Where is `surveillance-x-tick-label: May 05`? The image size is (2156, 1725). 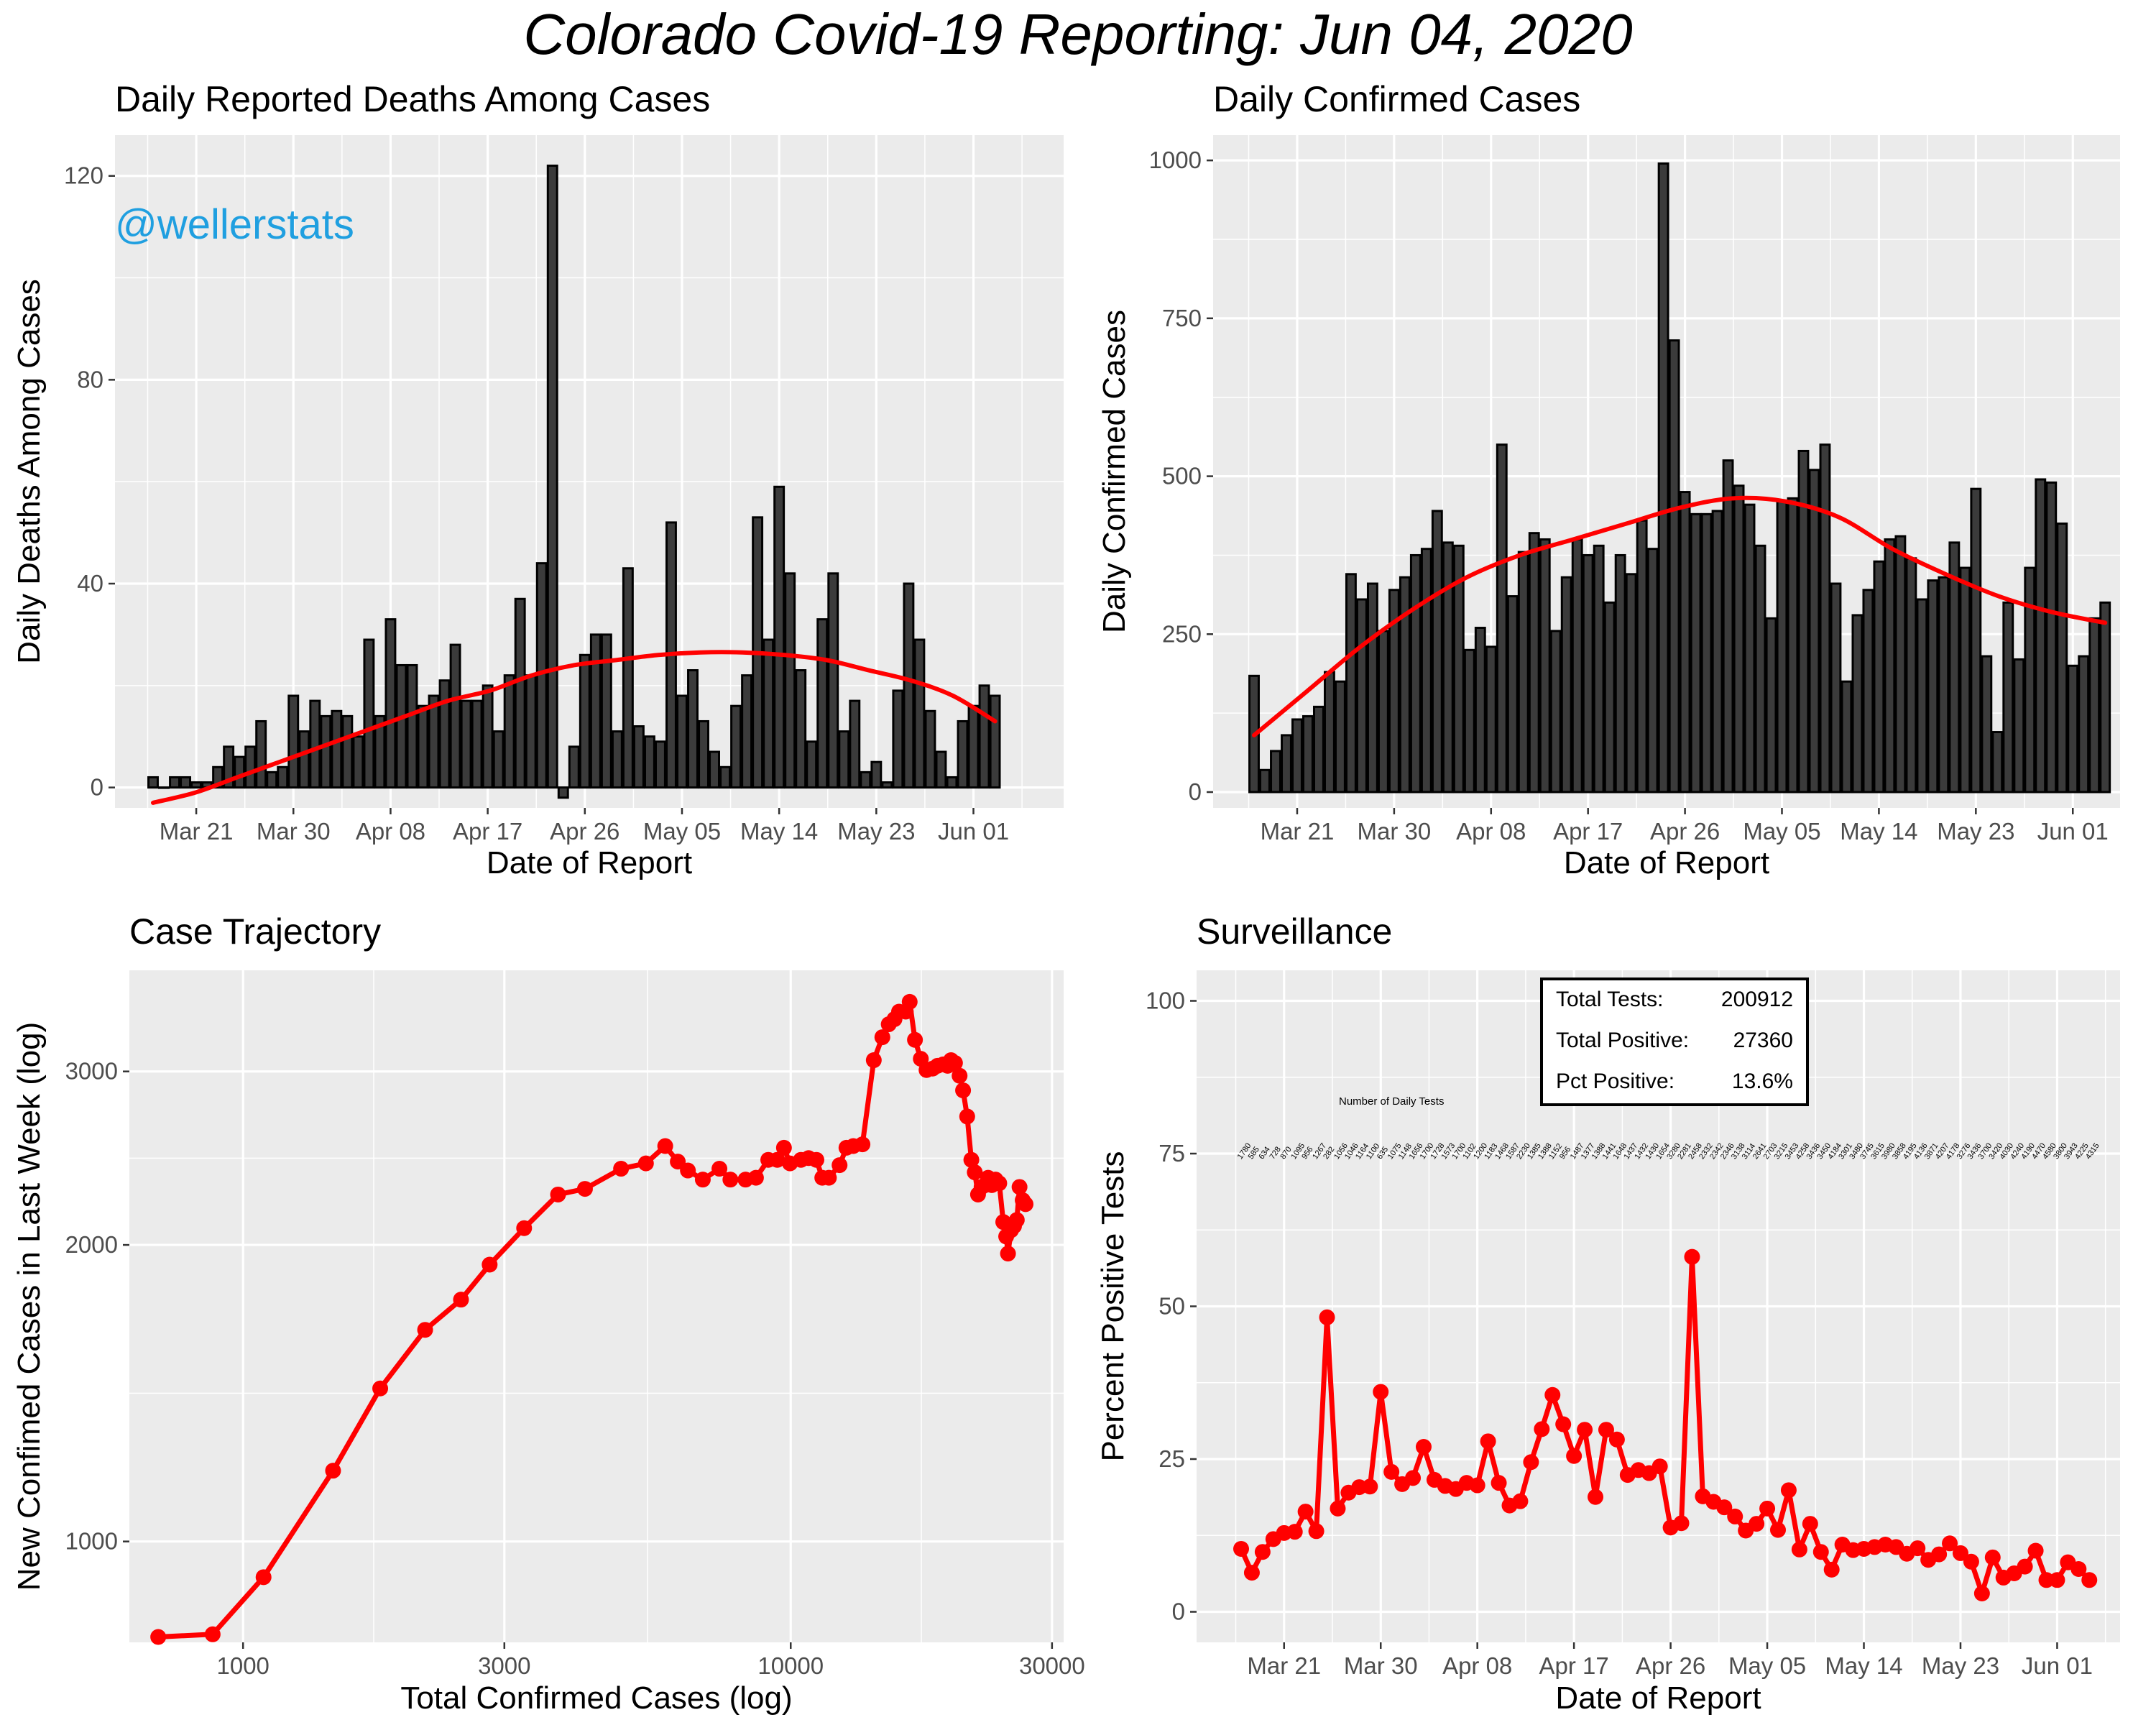 surveillance-x-tick-label: May 05 is located at coordinates (1767, 1665).